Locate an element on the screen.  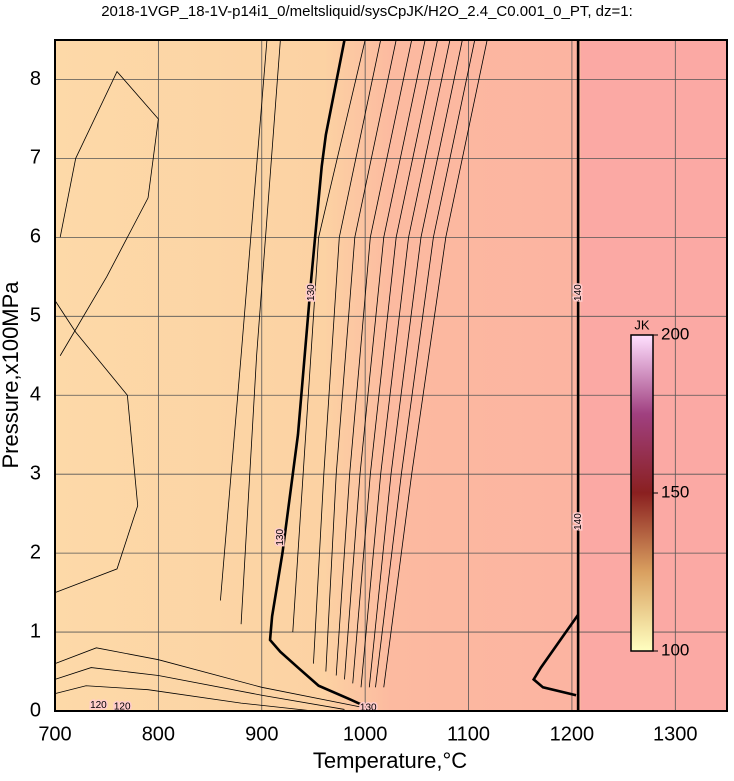
x-tick-label: 1300 is located at coordinates (675, 734).